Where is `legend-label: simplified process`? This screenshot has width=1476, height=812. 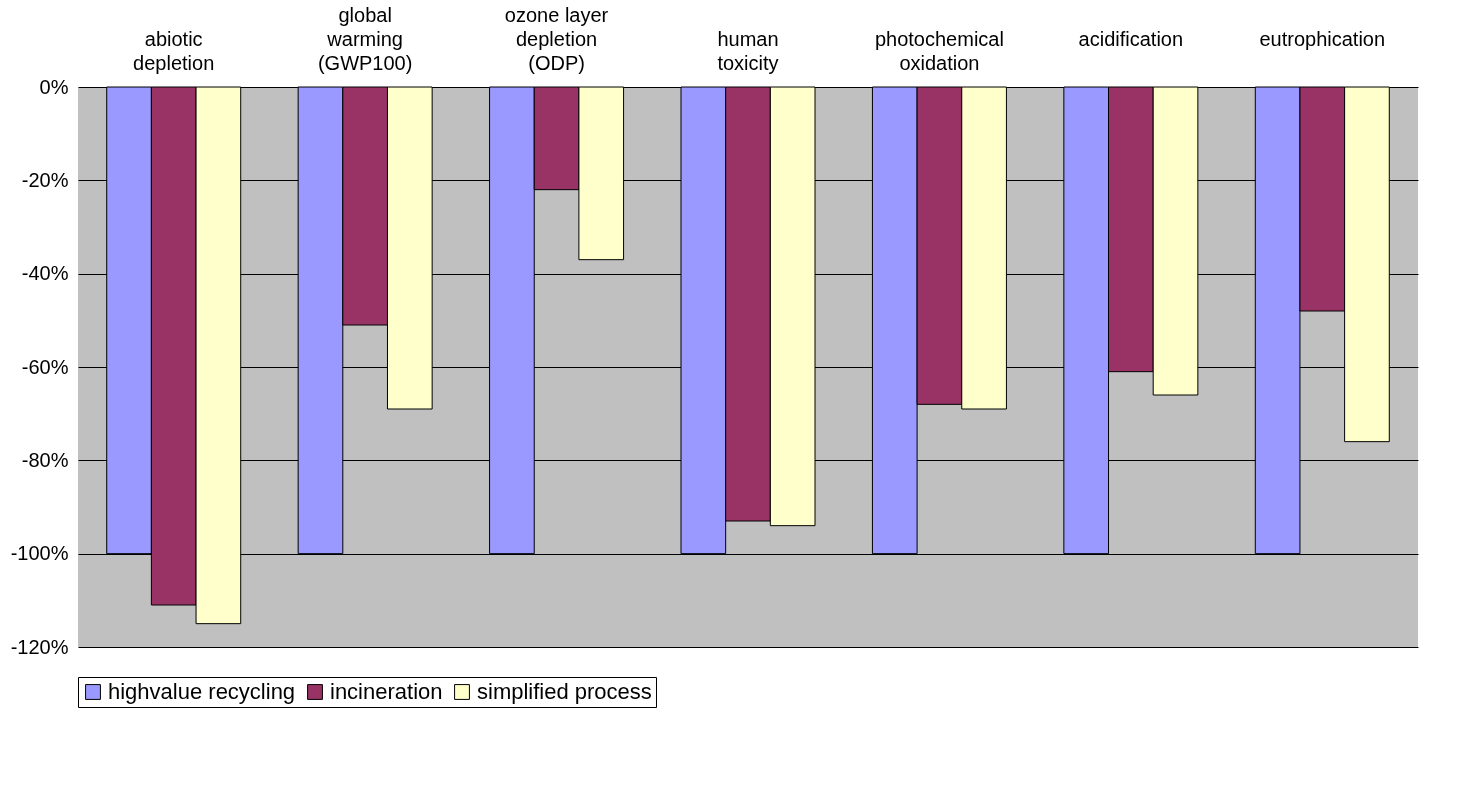
legend-label: simplified process is located at coordinates (564, 691).